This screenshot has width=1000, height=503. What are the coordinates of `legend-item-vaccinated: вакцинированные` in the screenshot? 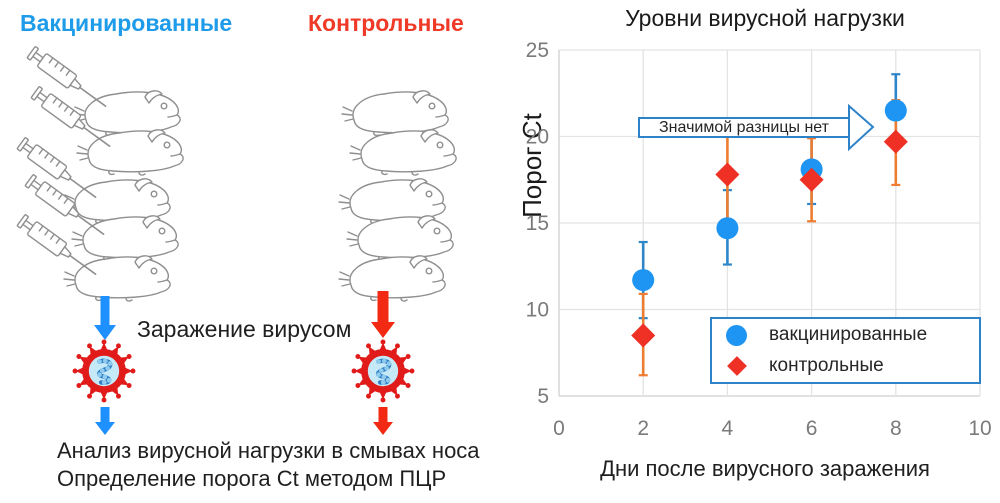 It's located at (852, 335).